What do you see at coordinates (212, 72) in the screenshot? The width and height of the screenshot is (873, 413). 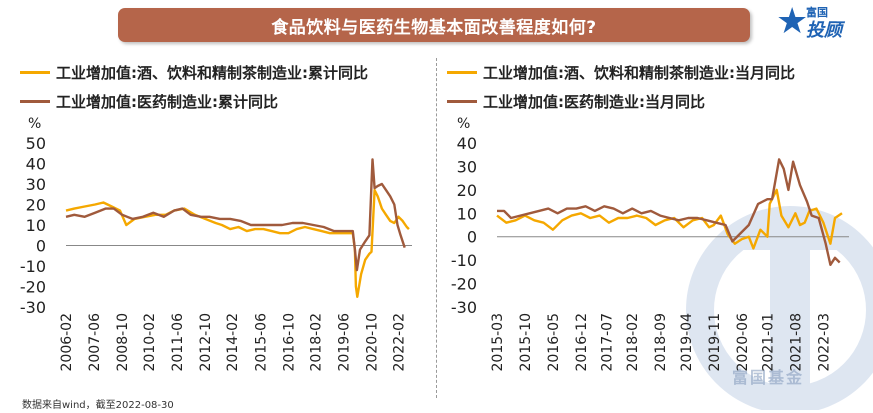 I see `legend-label: 工业增加值:酒、饮料和精制茶制造业:累计同比` at bounding box center [212, 72].